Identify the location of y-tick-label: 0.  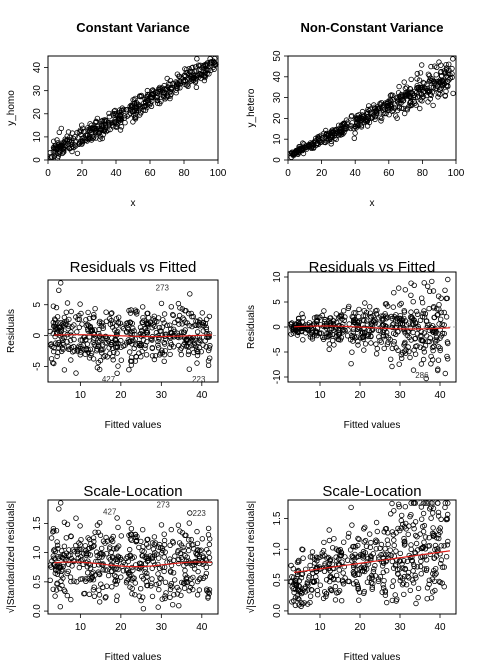
(277, 160).